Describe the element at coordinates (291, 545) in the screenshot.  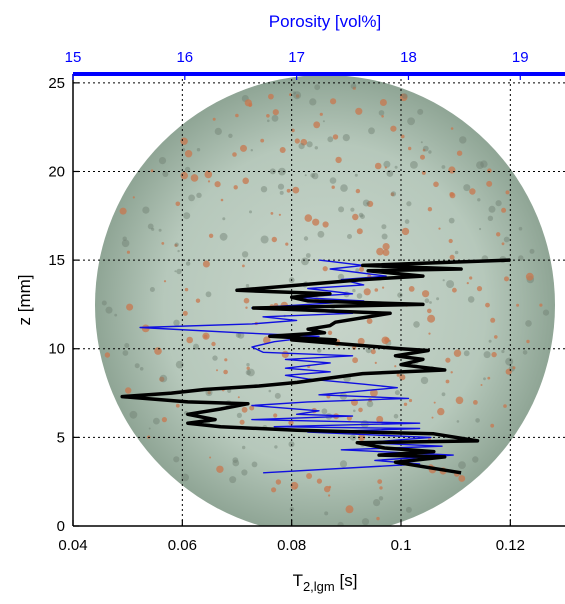
I see `bottom-tick-label: 0.08` at that location.